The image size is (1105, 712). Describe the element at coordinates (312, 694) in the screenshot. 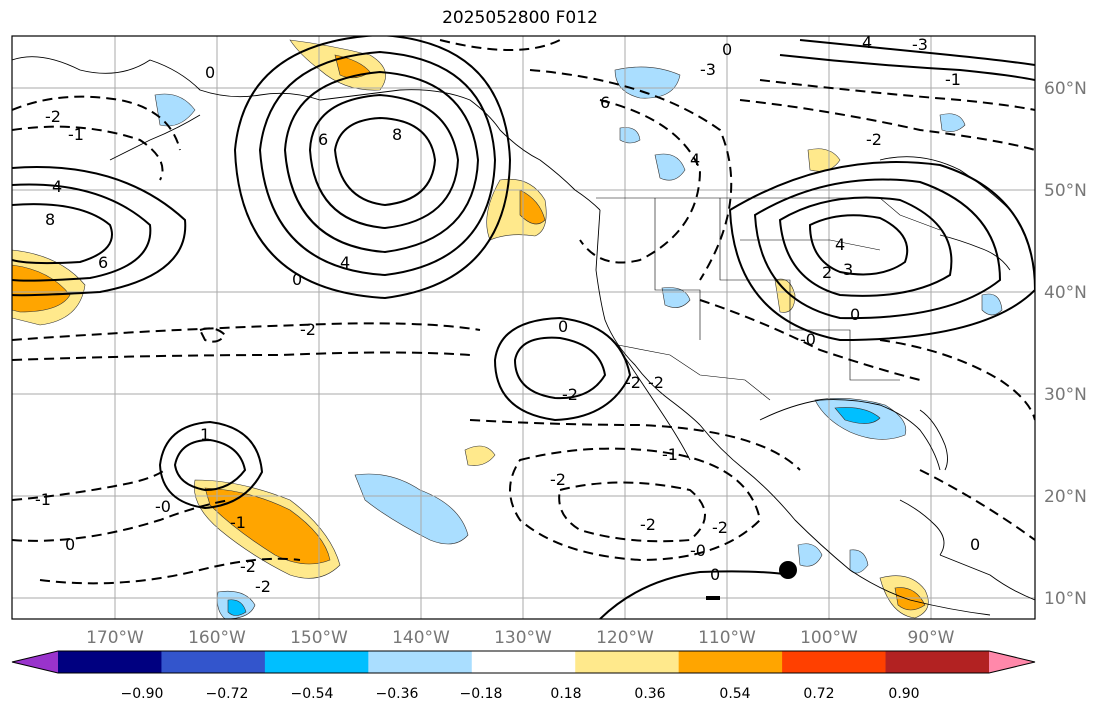

I see `colorbar-tick-label: −0.54` at that location.